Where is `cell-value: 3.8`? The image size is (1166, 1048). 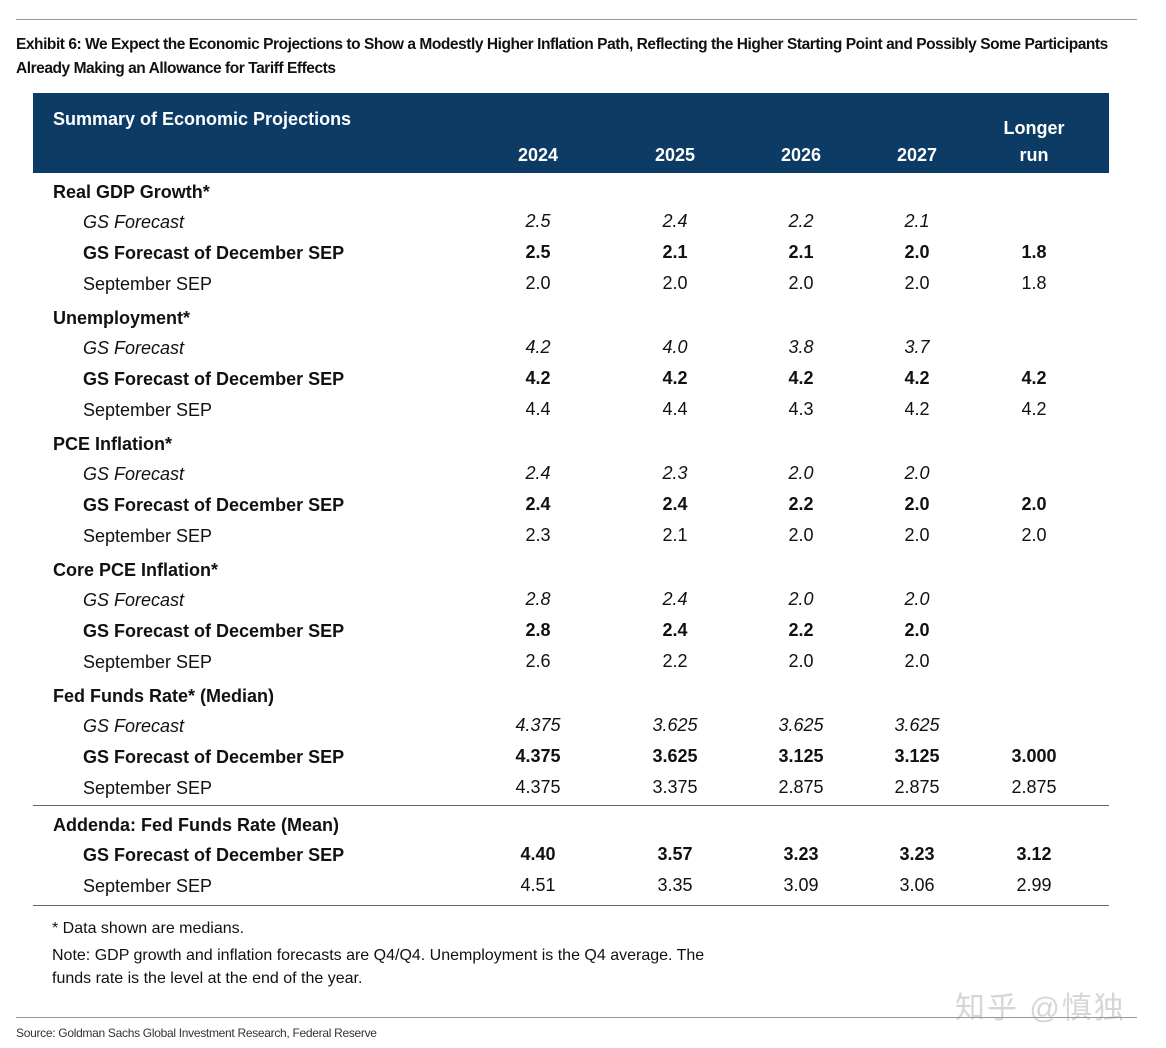 cell-value: 3.8 is located at coordinates (801, 347).